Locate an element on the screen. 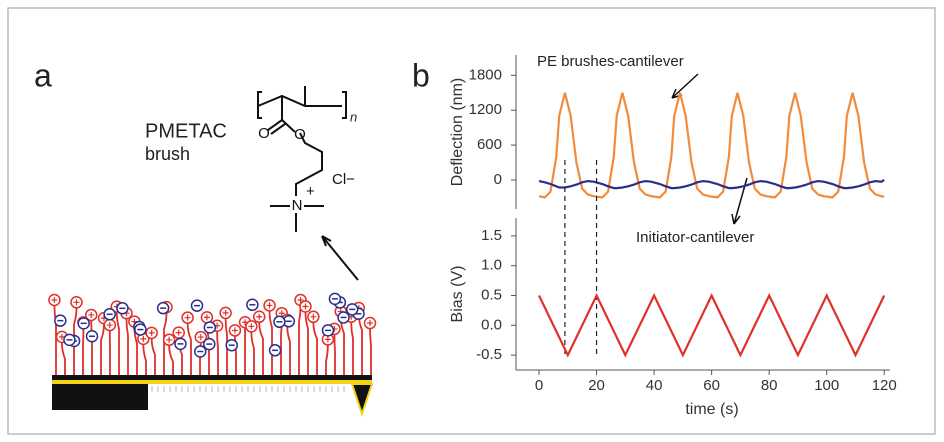 Image resolution: width=944 pixels, height=442 pixels. structure is located at coordinates (308, 183).